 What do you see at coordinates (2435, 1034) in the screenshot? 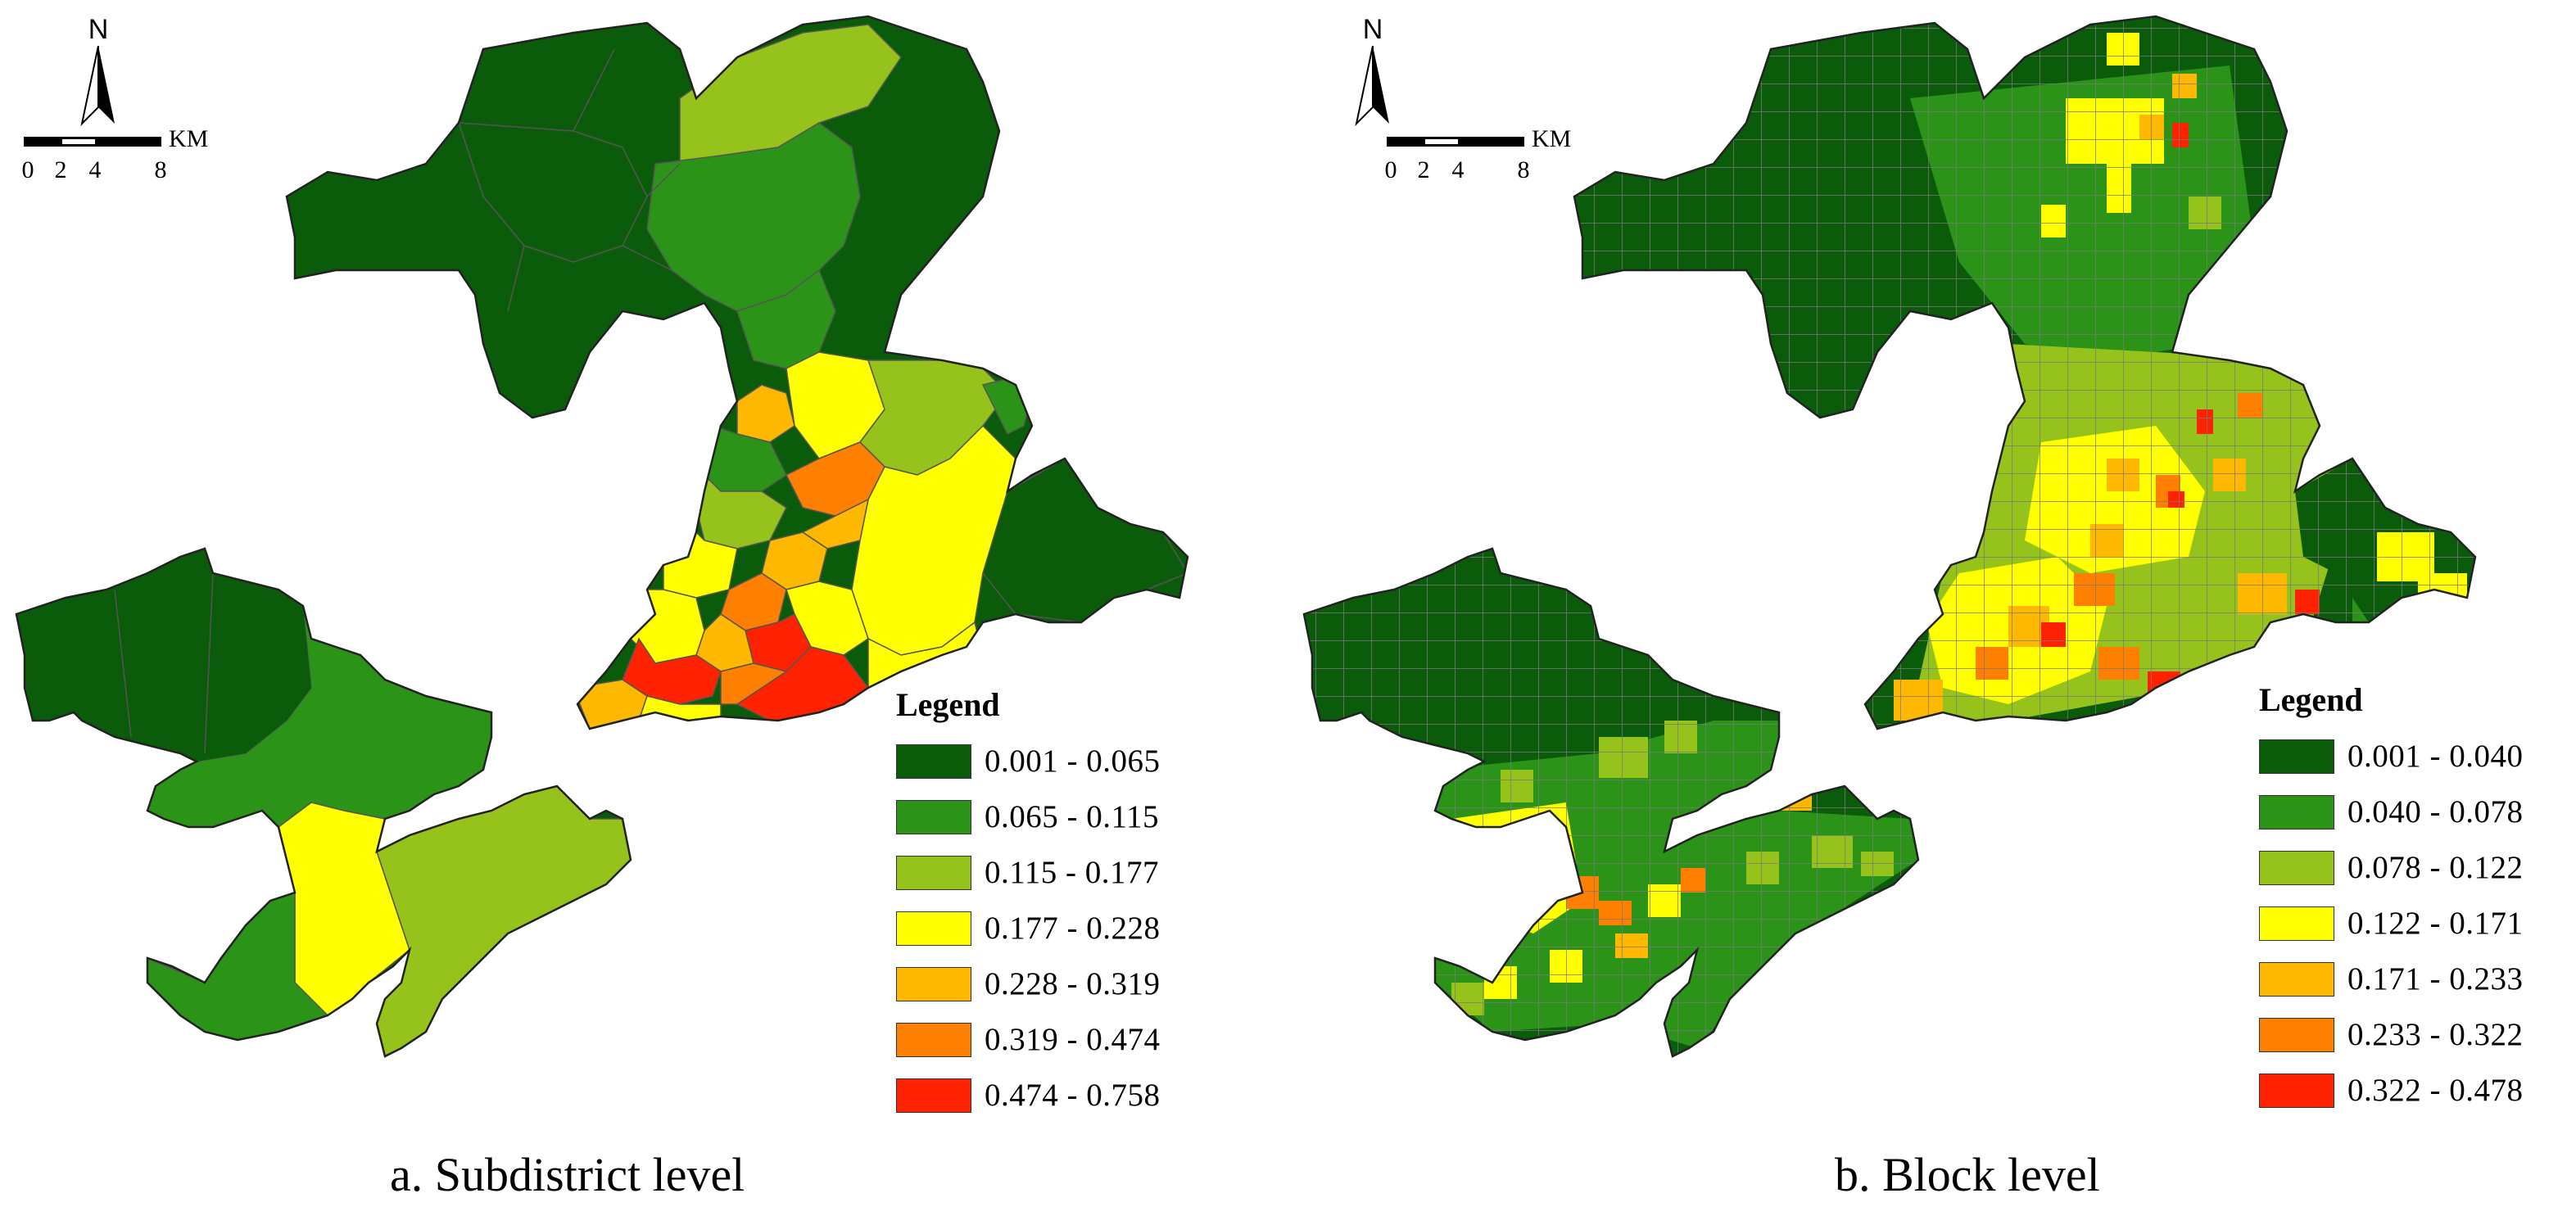
I see `legend-label: 0.233 - 0.322` at bounding box center [2435, 1034].